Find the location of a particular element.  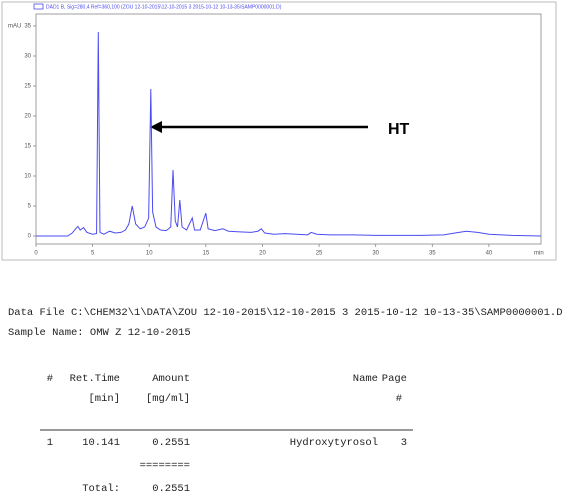

y-tick-label: 15 is located at coordinates (27, 147).